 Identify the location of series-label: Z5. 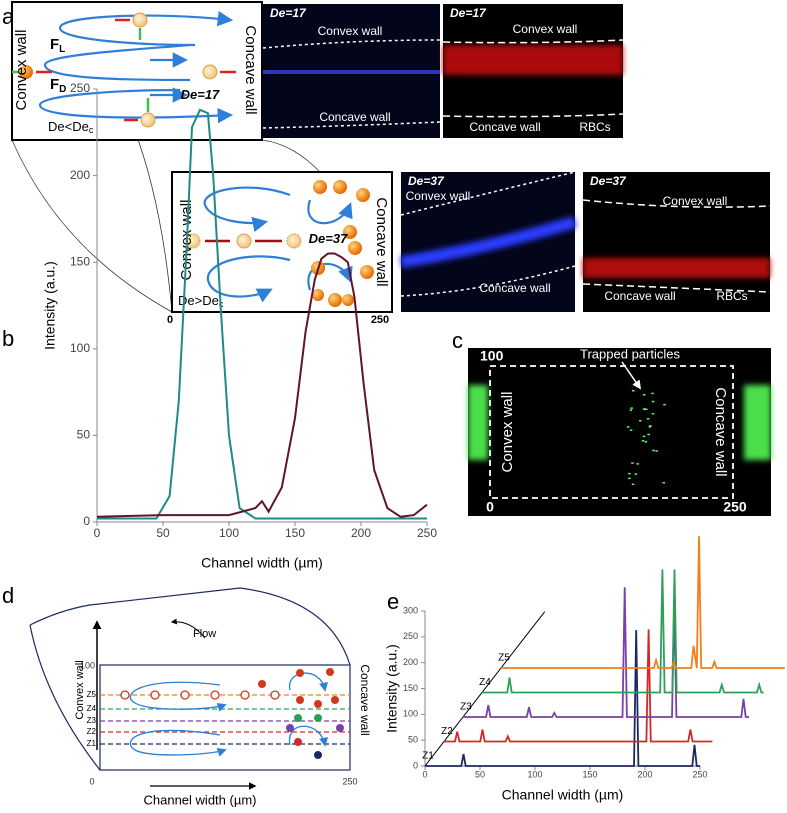
(504, 658).